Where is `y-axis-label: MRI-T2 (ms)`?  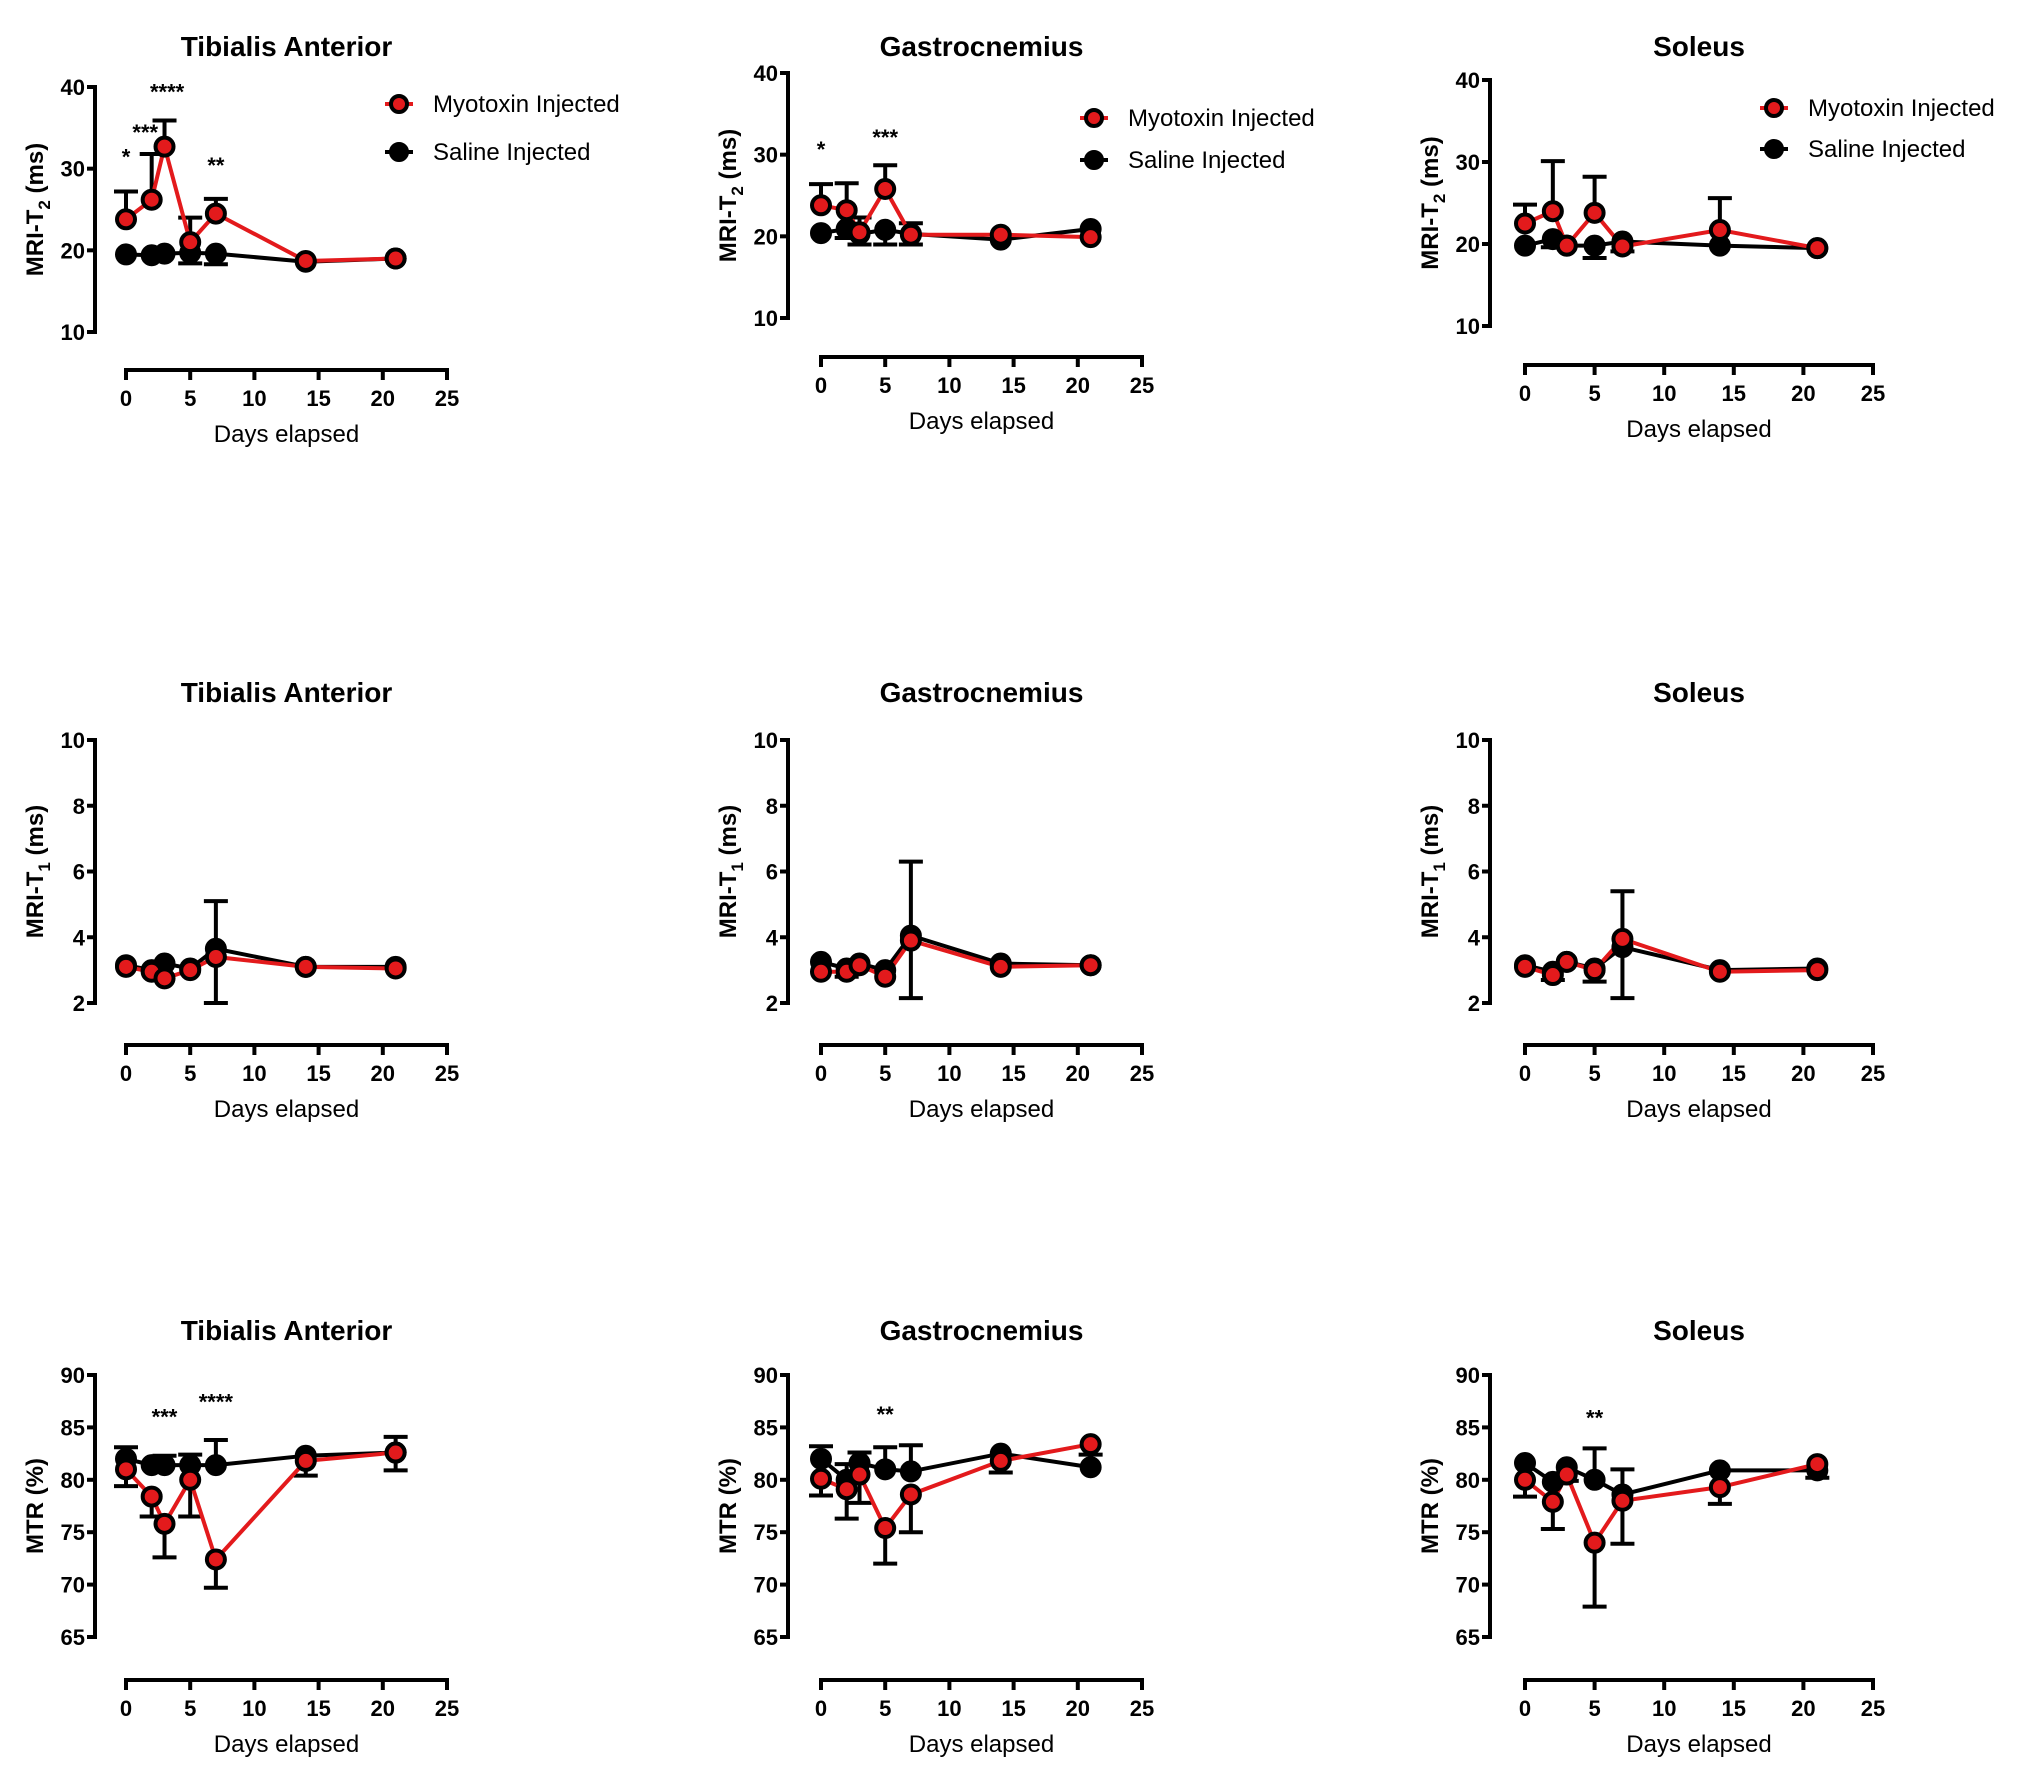
y-axis-label: MRI-T2 (ms) is located at coordinates (731, 195).